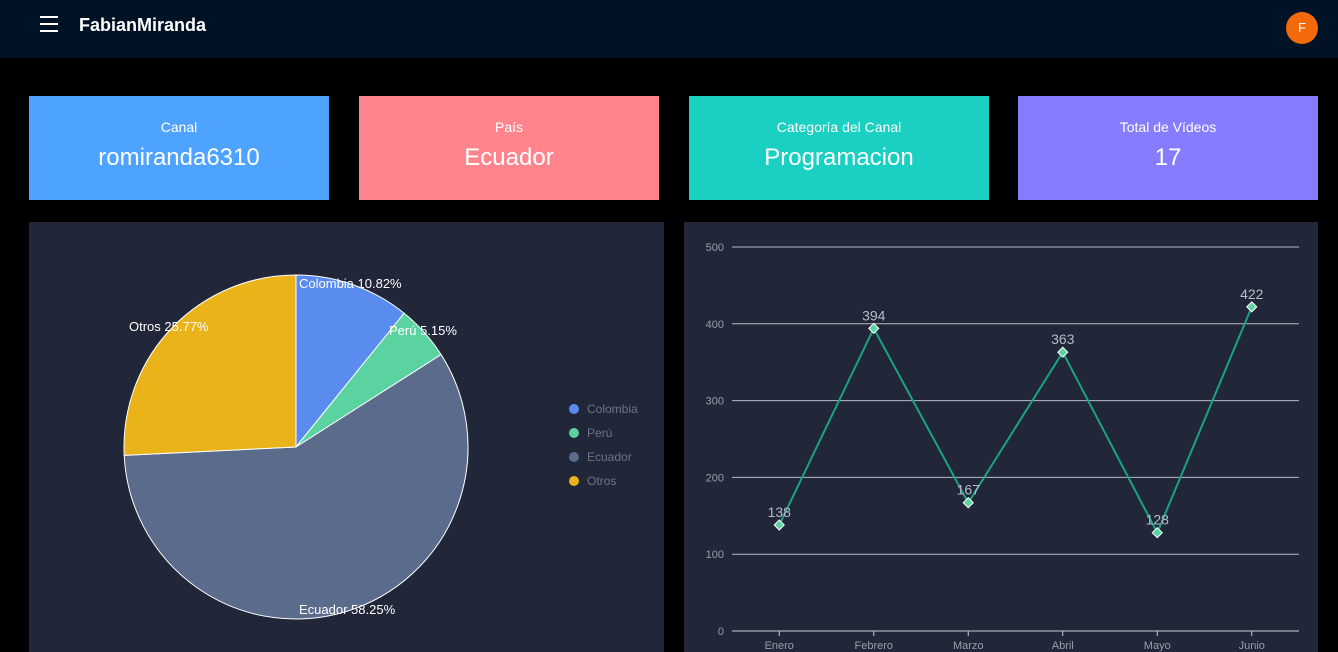 The image size is (1338, 652). I want to click on card-label: Total de Vídeos, so click(1168, 127).